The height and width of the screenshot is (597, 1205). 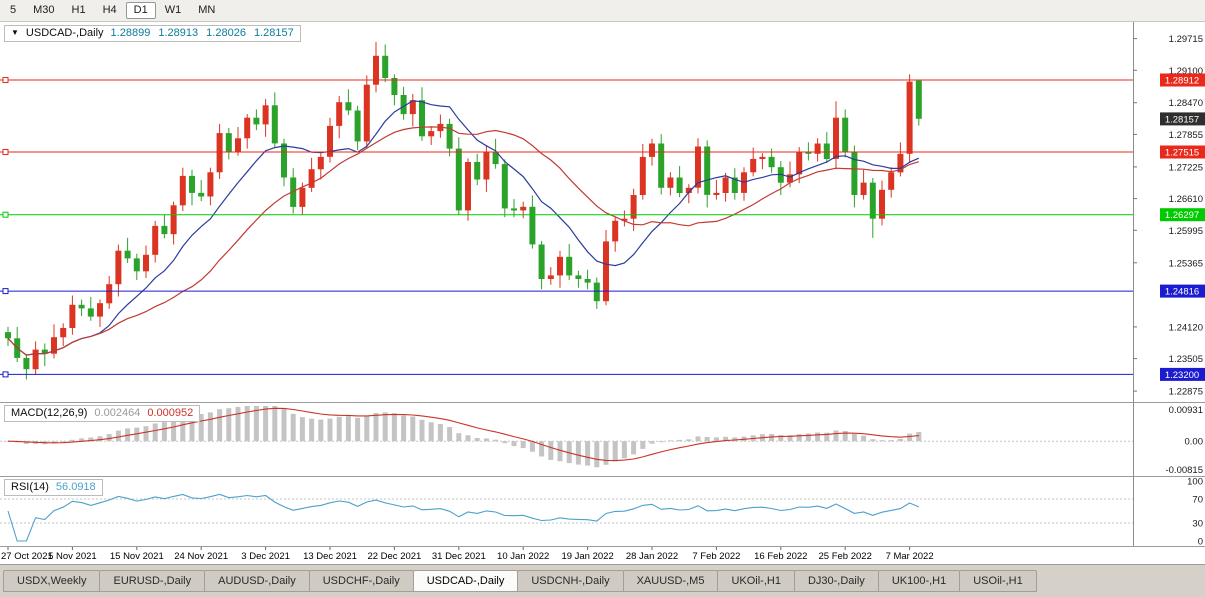 I want to click on svg-text: 25 Feb 2022, so click(x=845, y=556).